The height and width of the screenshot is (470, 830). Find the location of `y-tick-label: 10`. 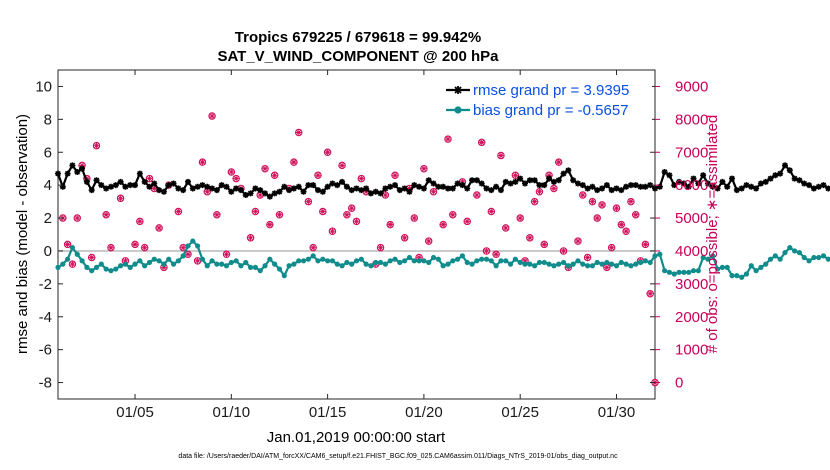

y-tick-label: 10 is located at coordinates (43, 86).